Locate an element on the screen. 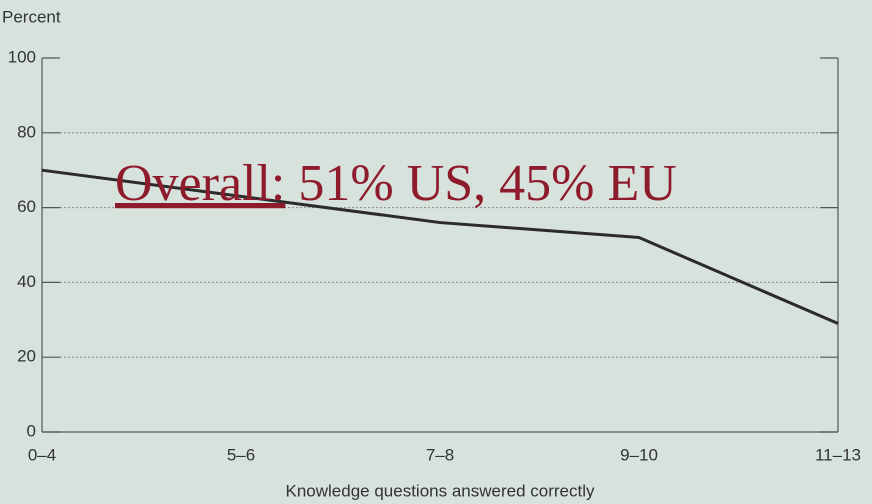 Image resolution: width=872 pixels, height=504 pixels. x-tick-label: 11–13 is located at coordinates (838, 454).